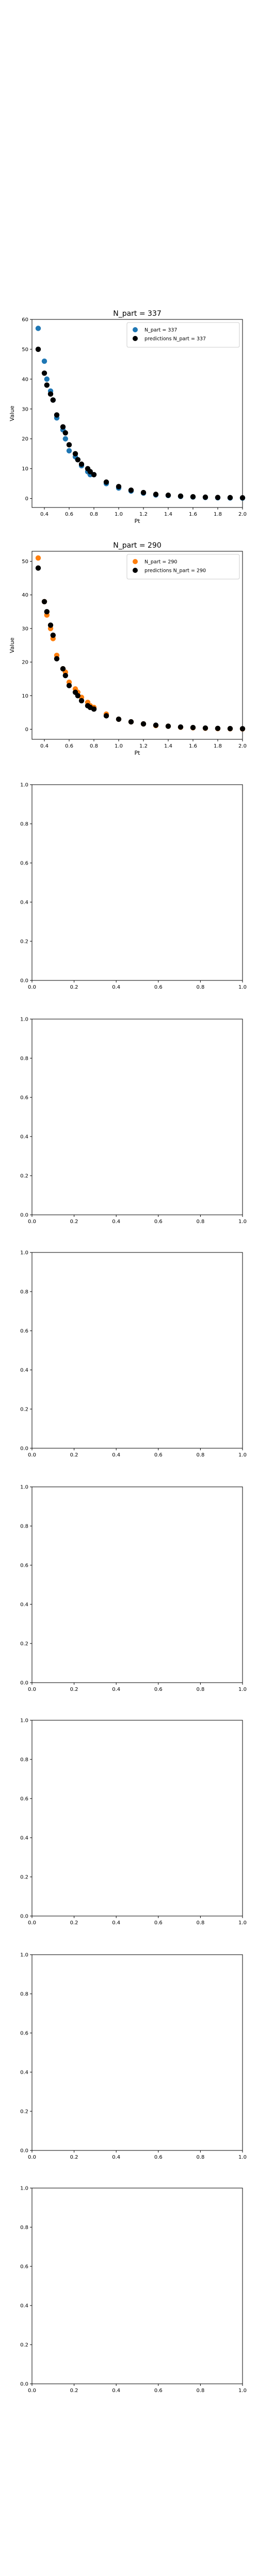 The height and width of the screenshot is (2576, 258). Describe the element at coordinates (138, 521) in the screenshot. I see `x-axis-label: Pt` at that location.